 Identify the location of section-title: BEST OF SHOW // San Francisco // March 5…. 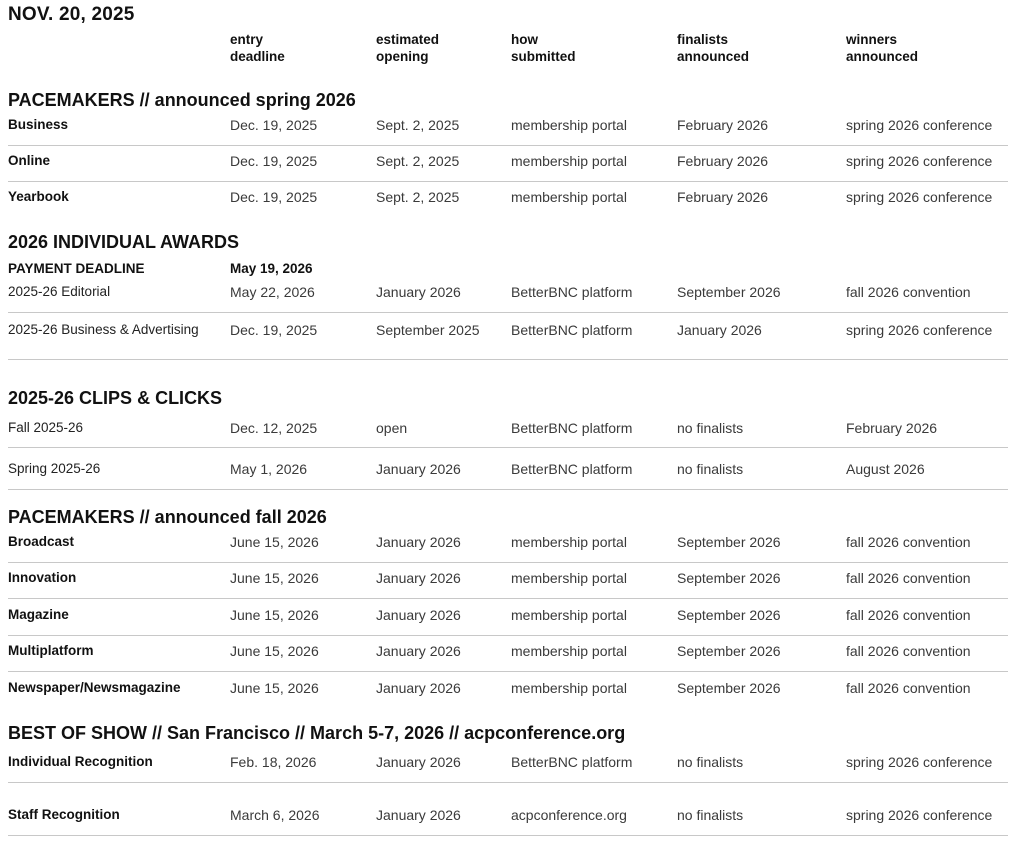
(317, 733).